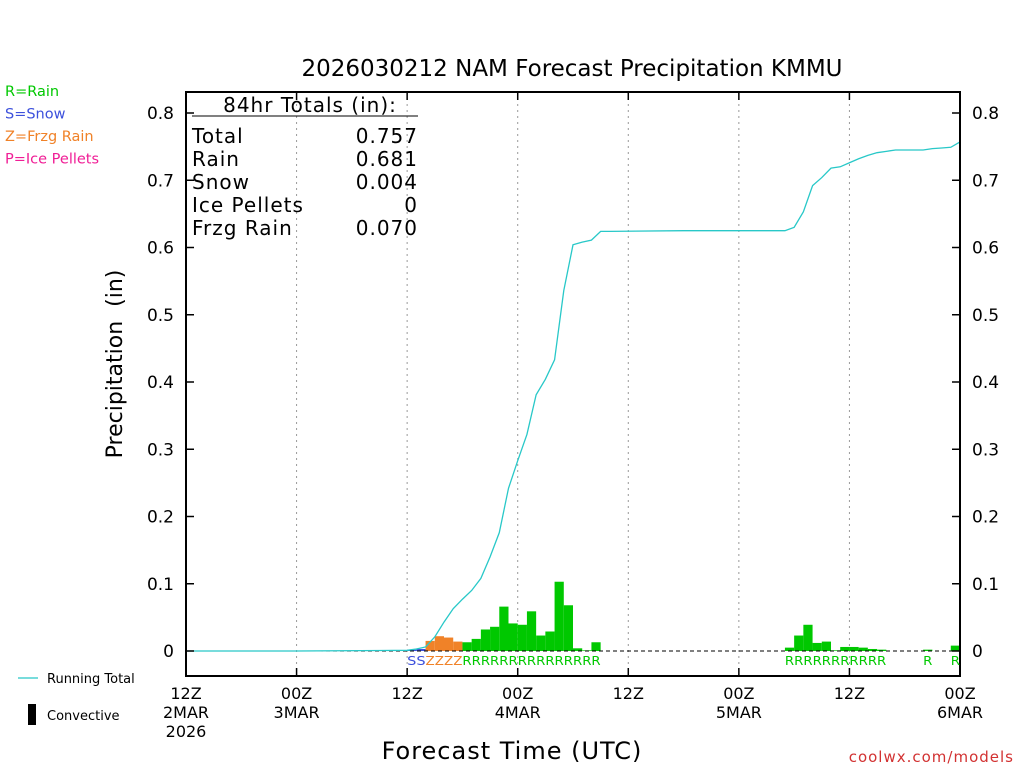 The width and height of the screenshot is (1024, 768). I want to click on series-legend-label-1: Convective, so click(83, 716).